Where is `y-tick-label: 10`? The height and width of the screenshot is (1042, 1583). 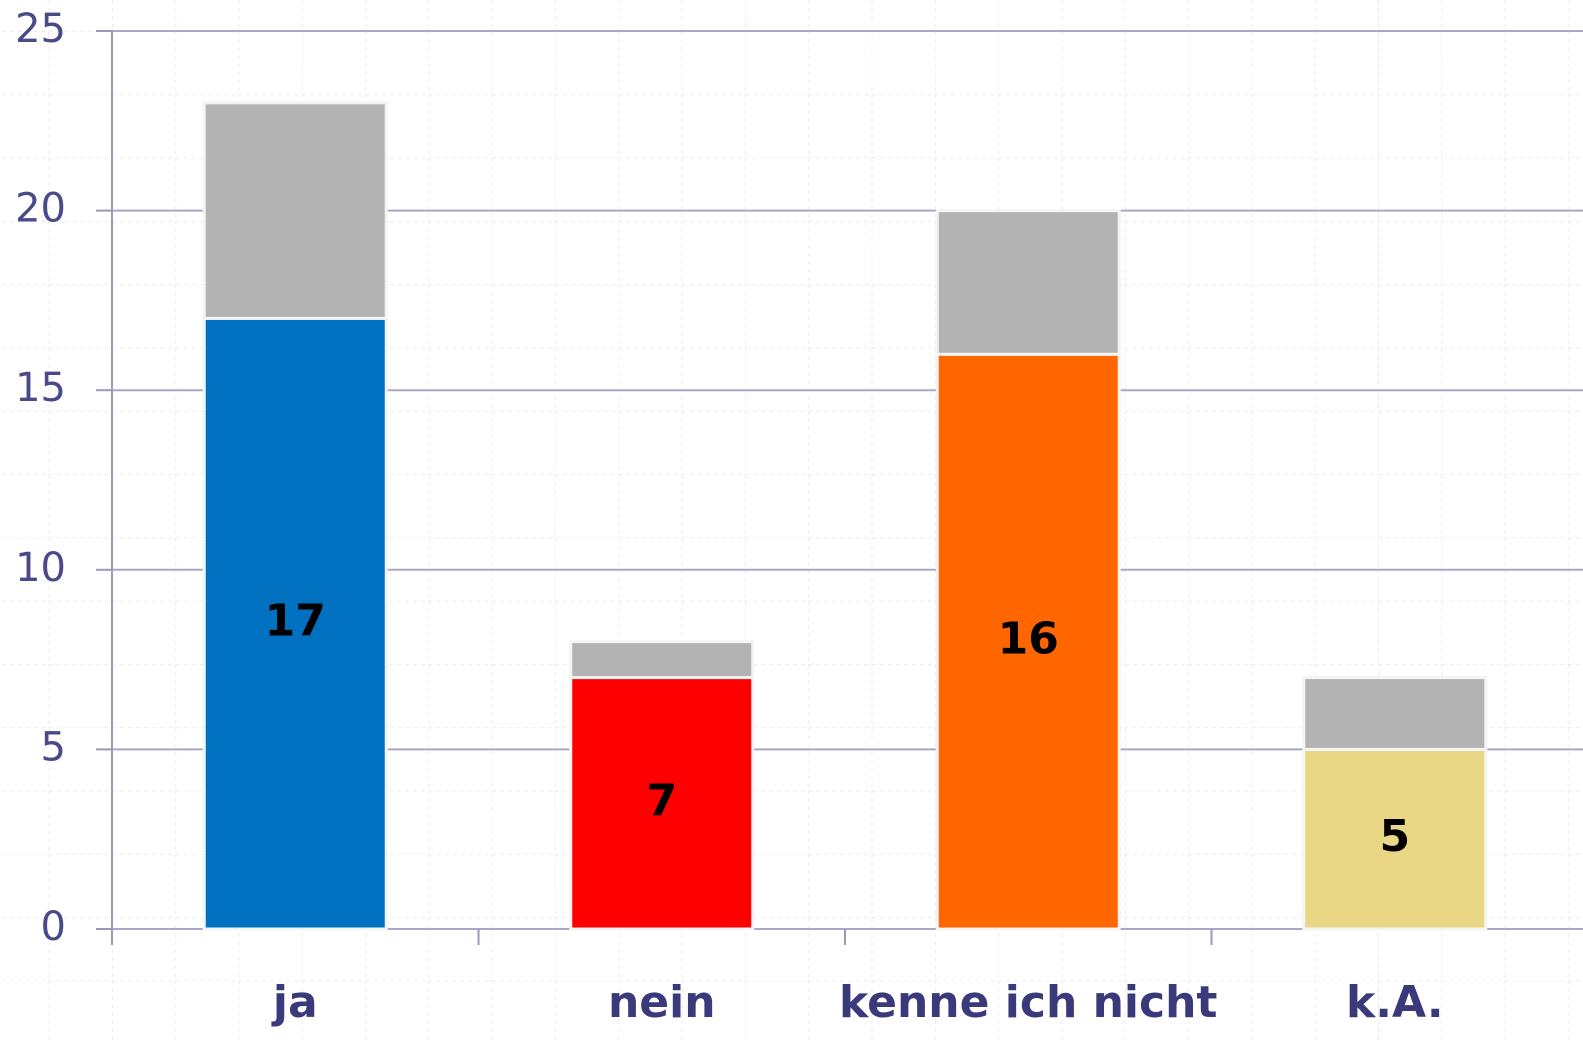 y-tick-label: 10 is located at coordinates (40, 568).